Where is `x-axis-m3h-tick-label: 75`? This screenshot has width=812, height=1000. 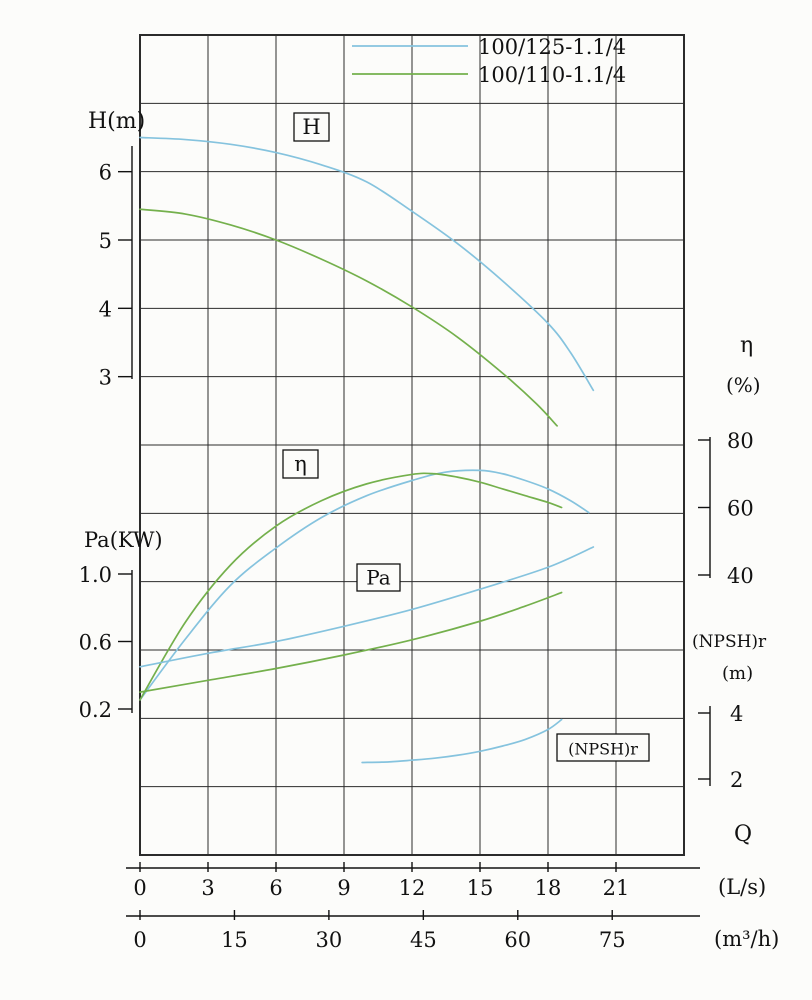 x-axis-m3h-tick-label: 75 is located at coordinates (612, 940).